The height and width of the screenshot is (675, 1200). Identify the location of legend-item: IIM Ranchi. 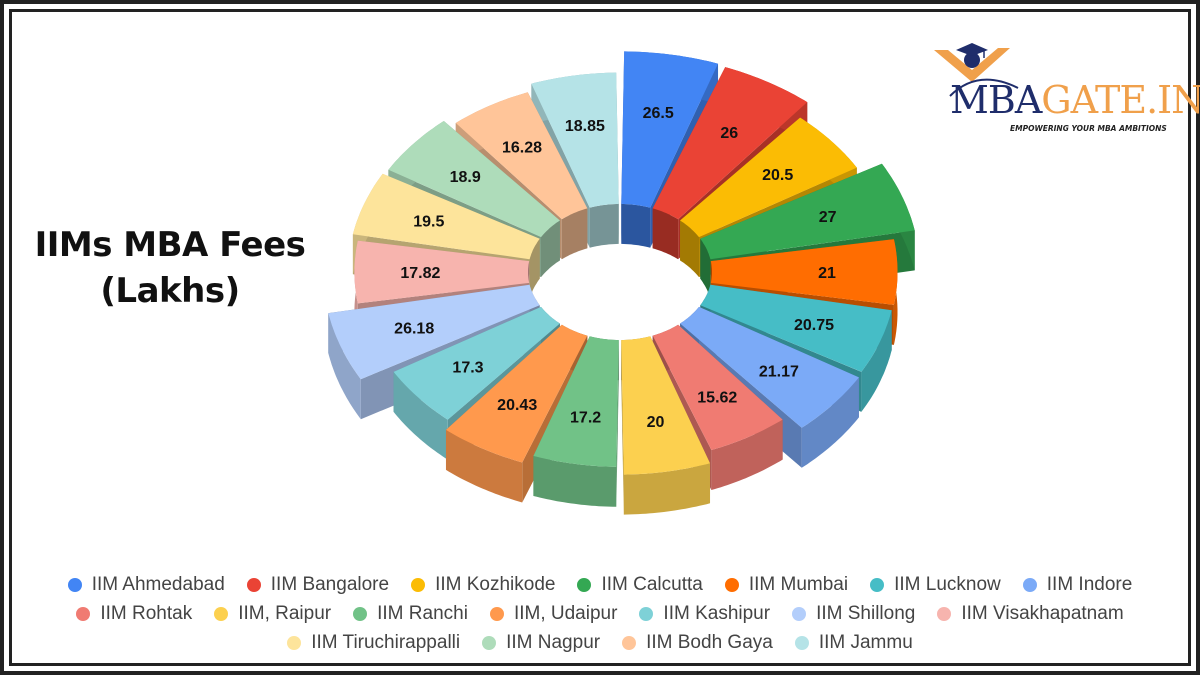
(410, 614).